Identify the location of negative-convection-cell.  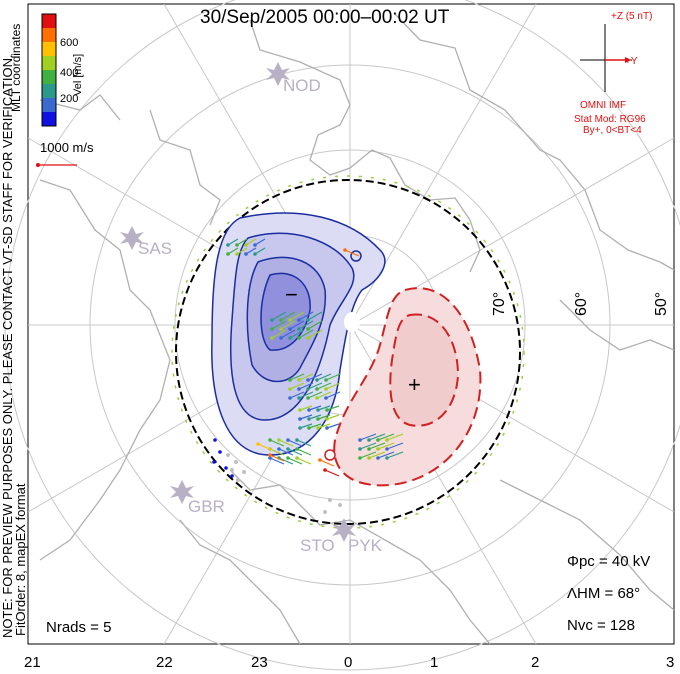
(298, 334).